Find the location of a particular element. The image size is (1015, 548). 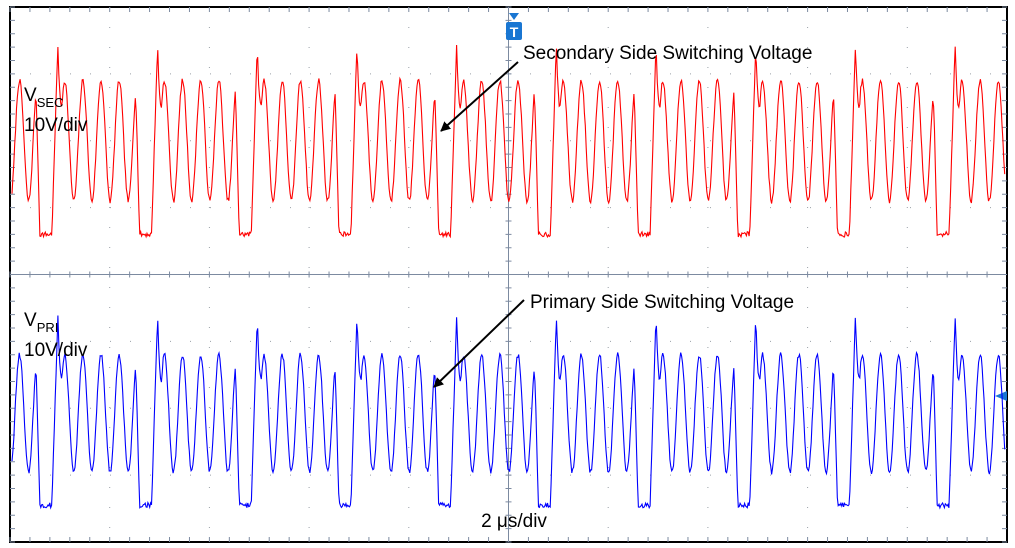

trigger-badge is located at coordinates (514, 31).